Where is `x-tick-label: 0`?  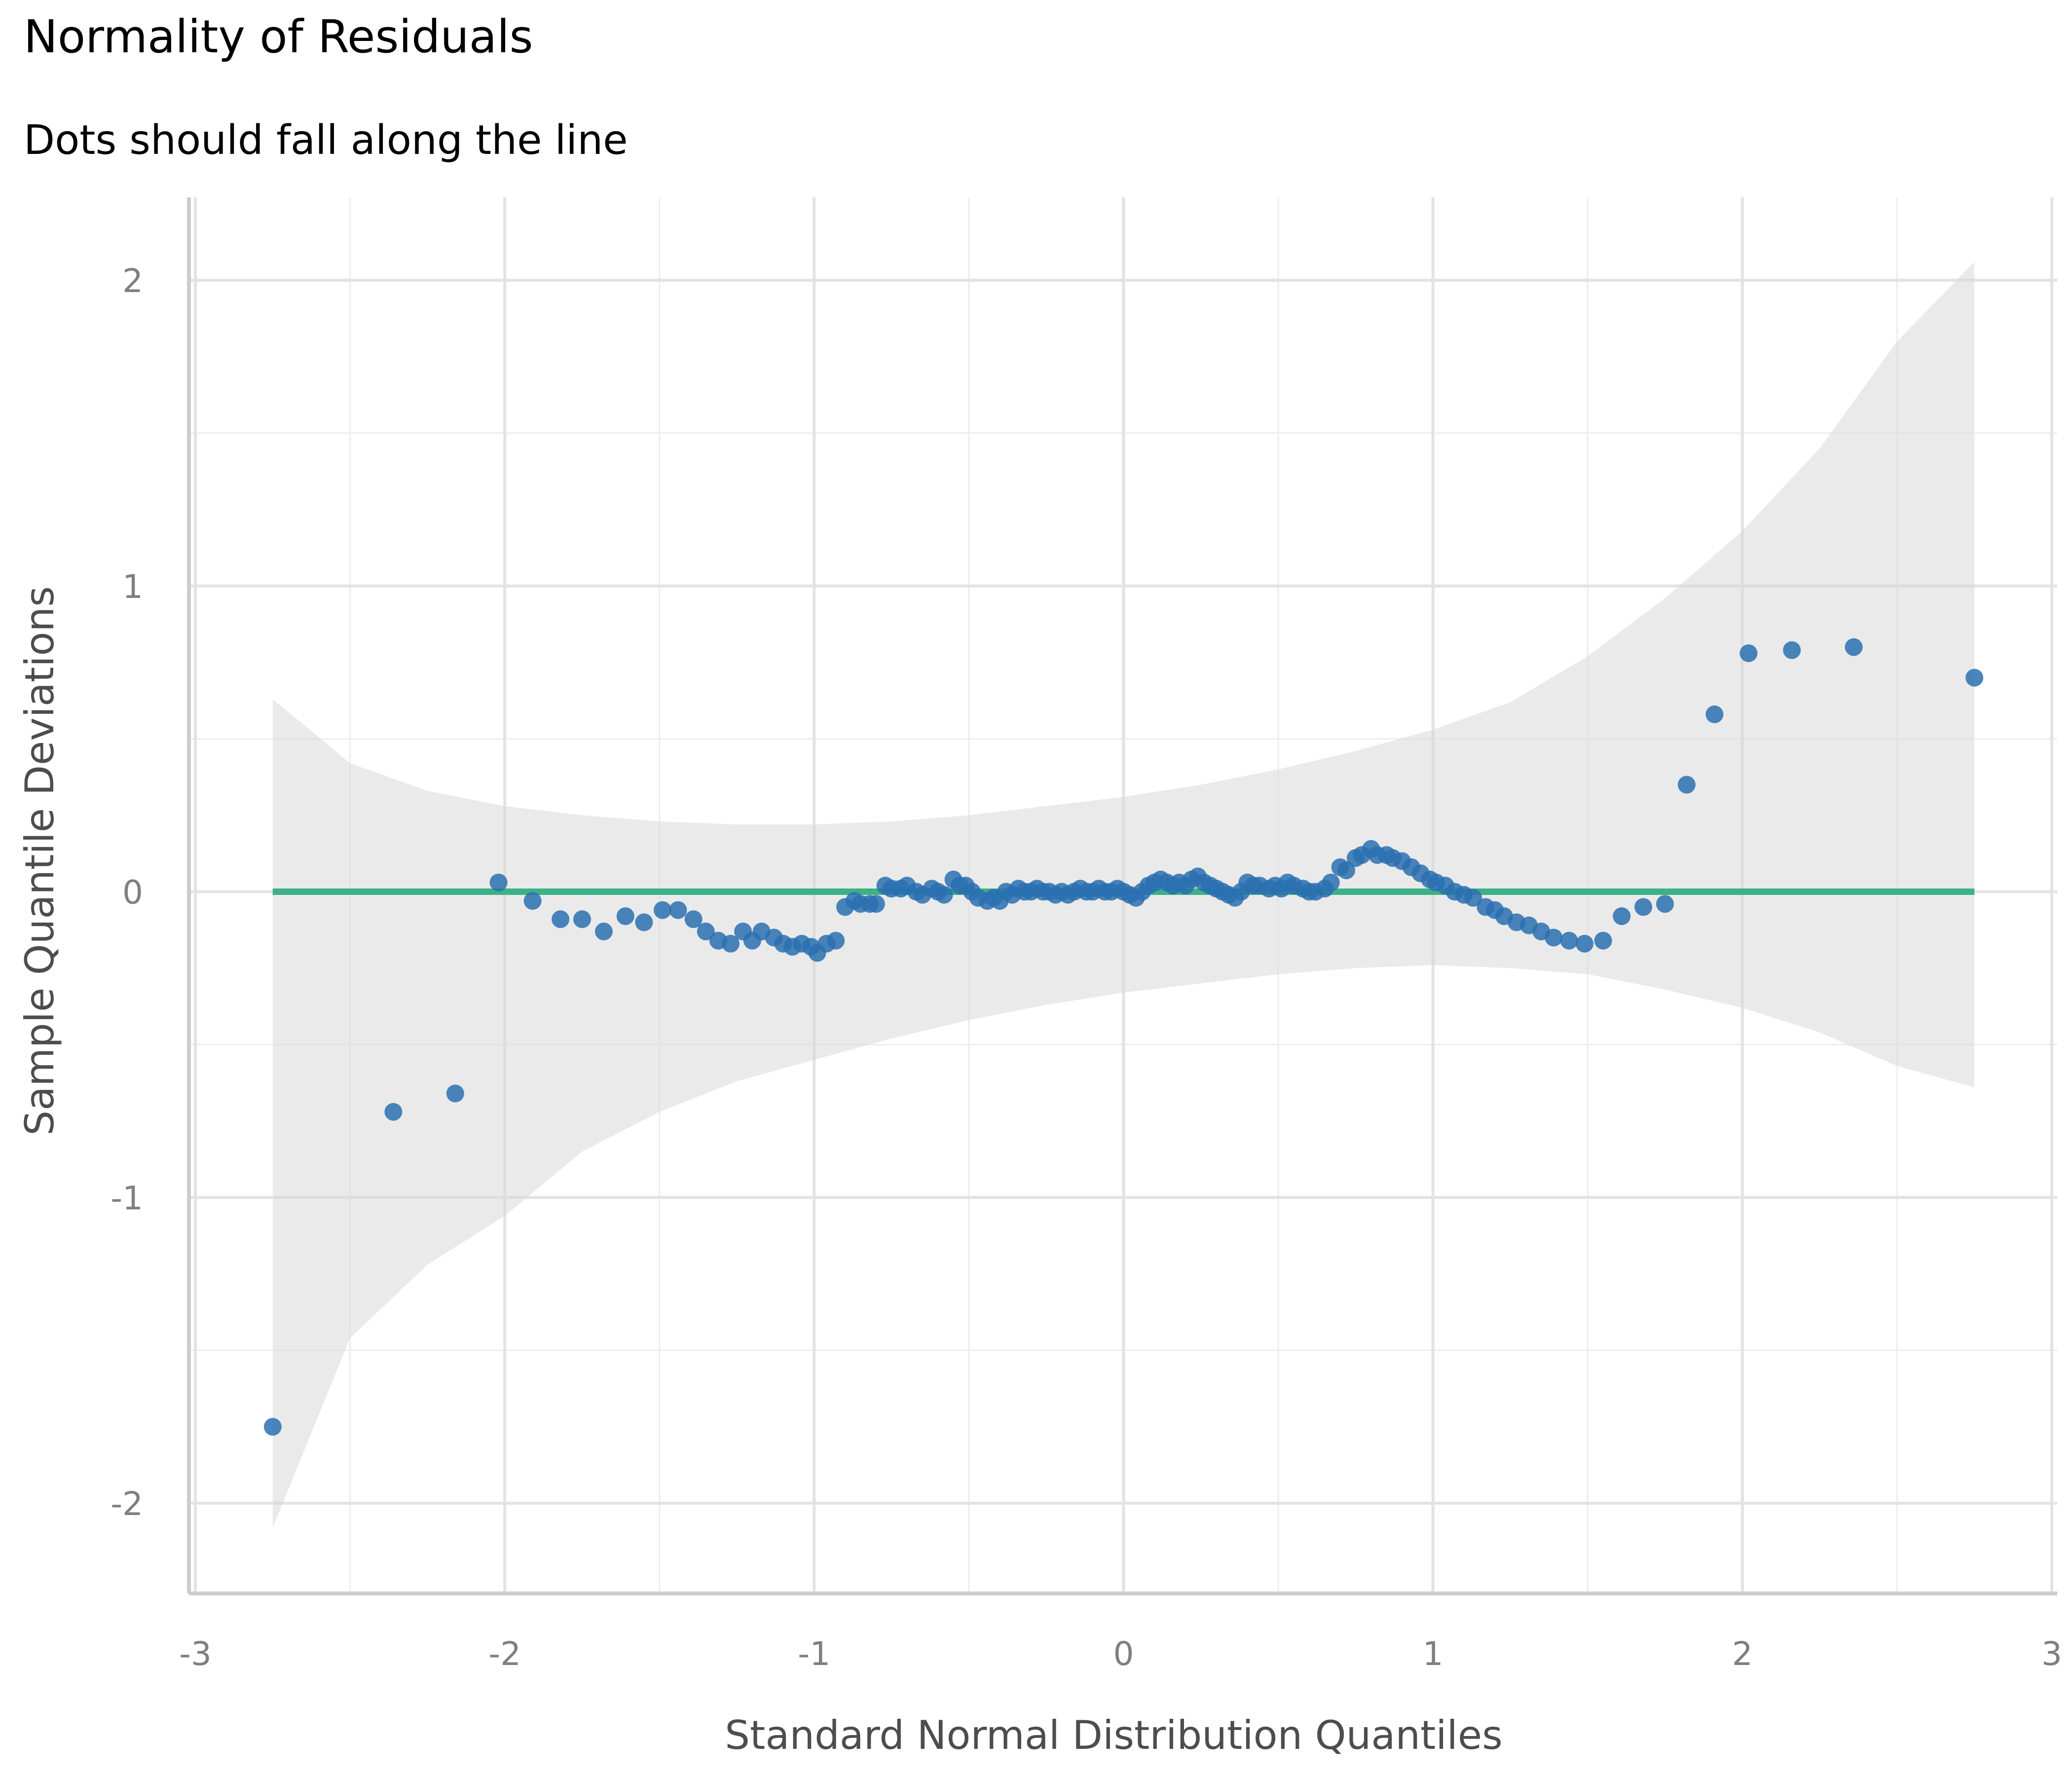 x-tick-label: 0 is located at coordinates (1123, 1654).